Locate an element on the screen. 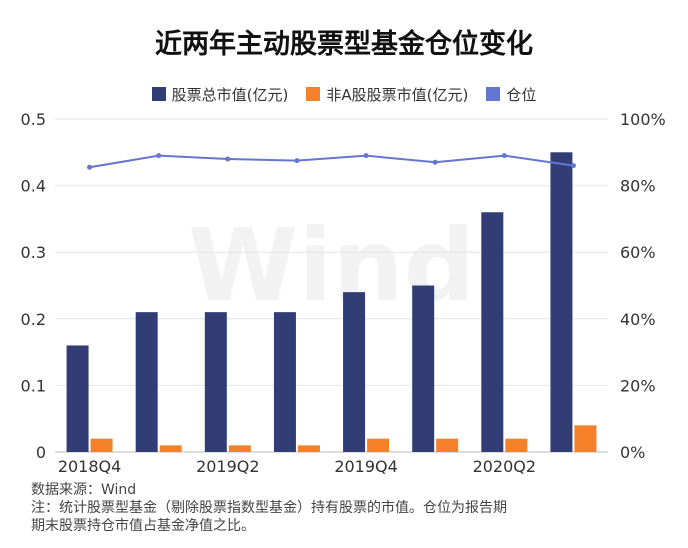  source-note: 数据来源：Wind is located at coordinates (84, 490).